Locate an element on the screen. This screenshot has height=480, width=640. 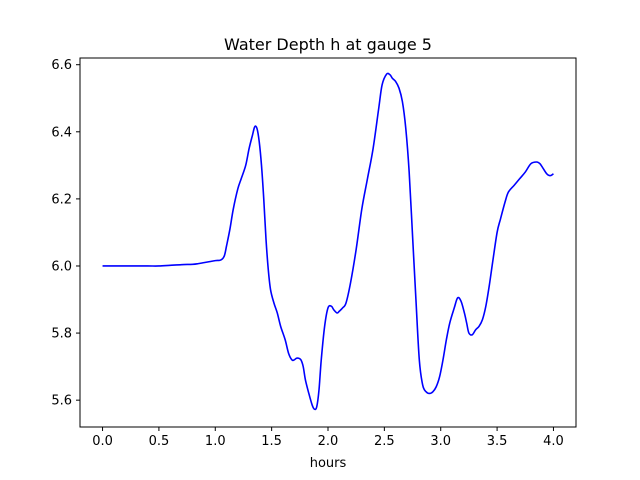
x-tick-label: 3.5 is located at coordinates (497, 441).